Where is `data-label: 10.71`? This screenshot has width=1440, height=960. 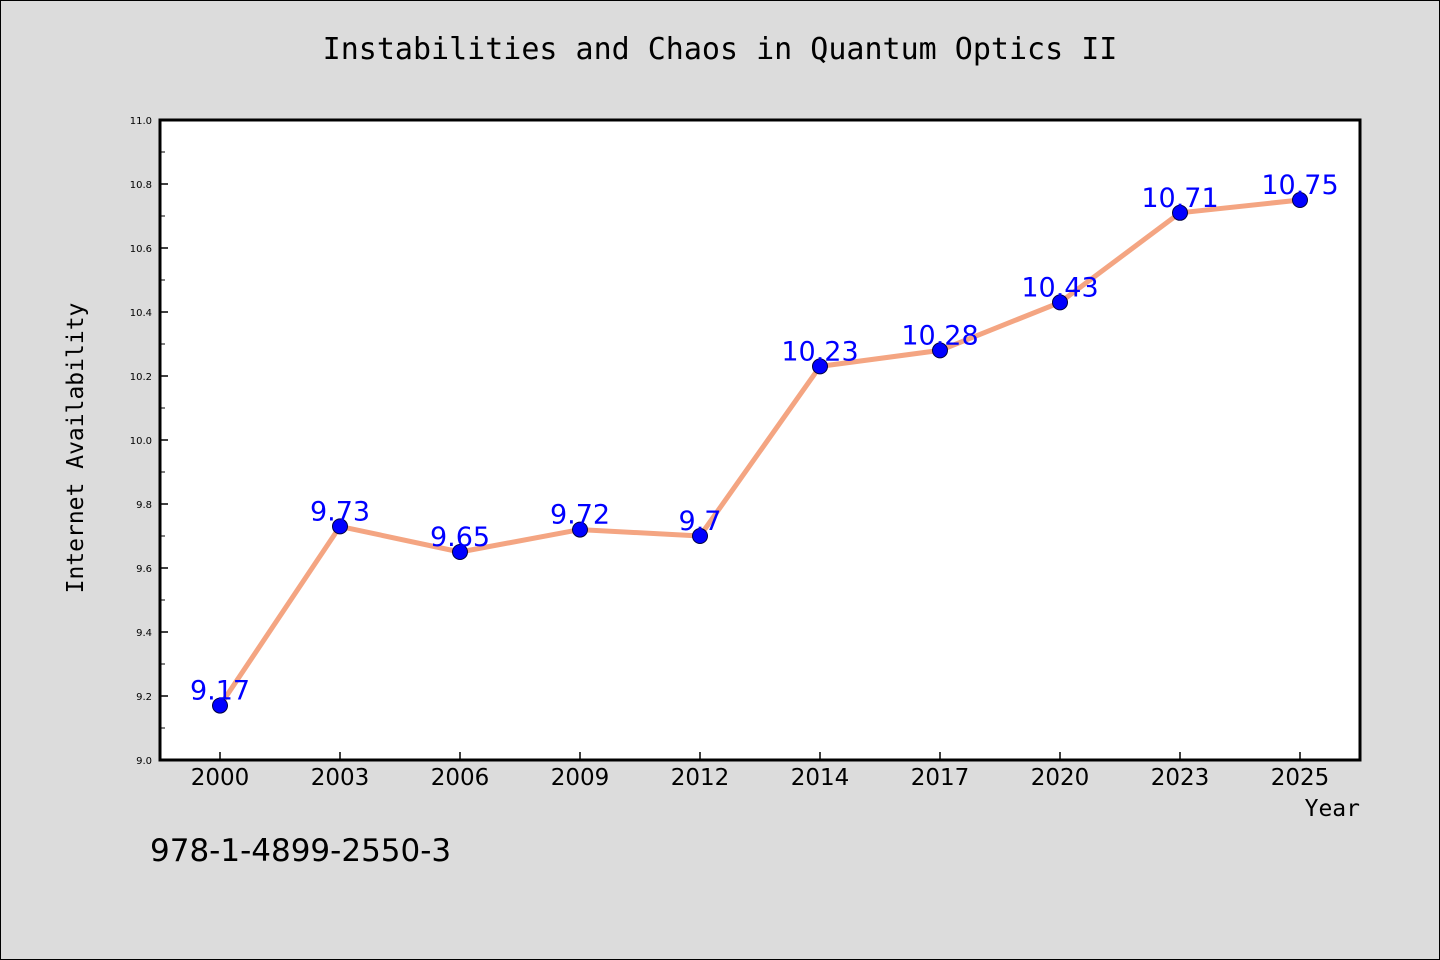 data-label: 10.71 is located at coordinates (1179, 198).